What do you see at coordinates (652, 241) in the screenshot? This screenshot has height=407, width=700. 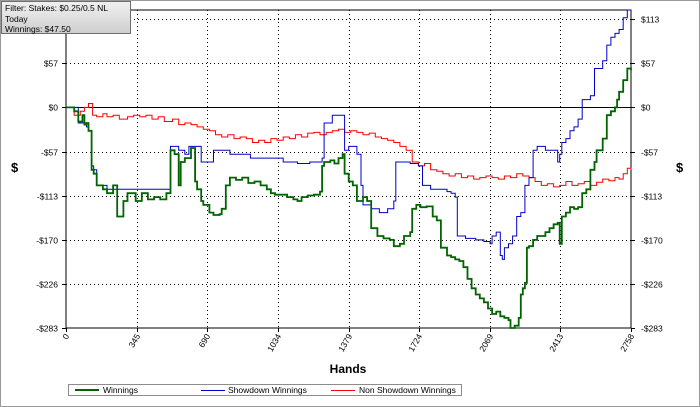 I see `y-tick-label-right: -$170` at bounding box center [652, 241].